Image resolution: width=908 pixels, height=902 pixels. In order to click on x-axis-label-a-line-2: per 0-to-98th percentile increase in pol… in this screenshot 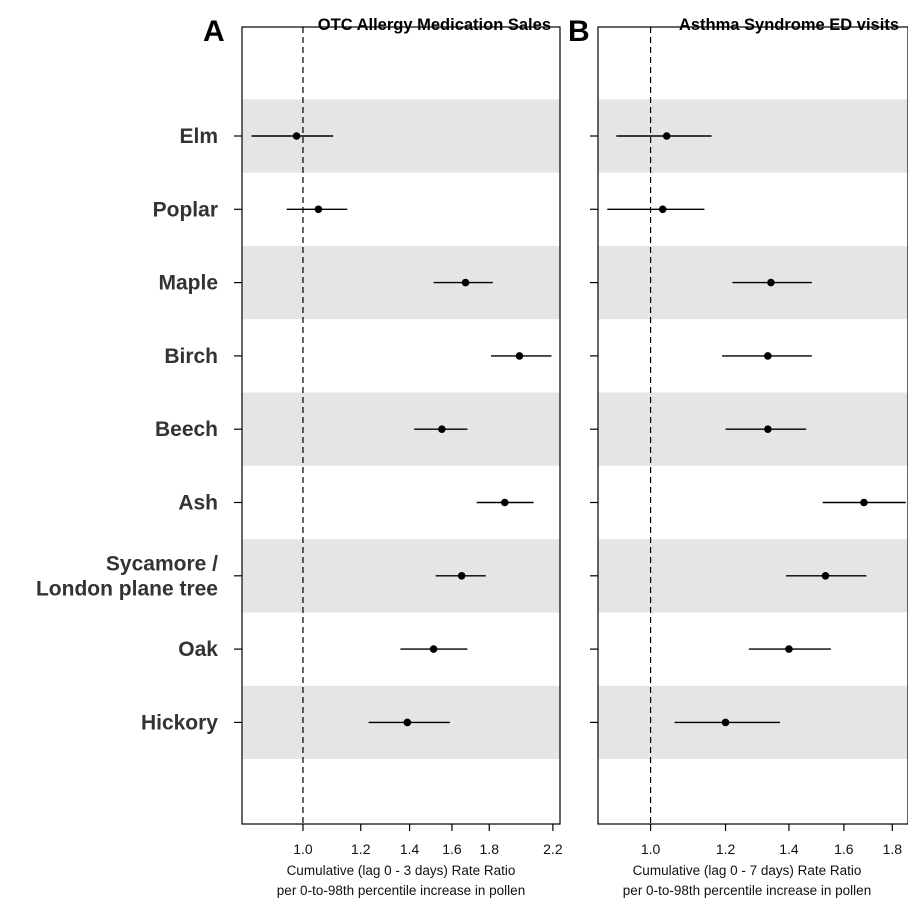, I will do `click(401, 890)`.